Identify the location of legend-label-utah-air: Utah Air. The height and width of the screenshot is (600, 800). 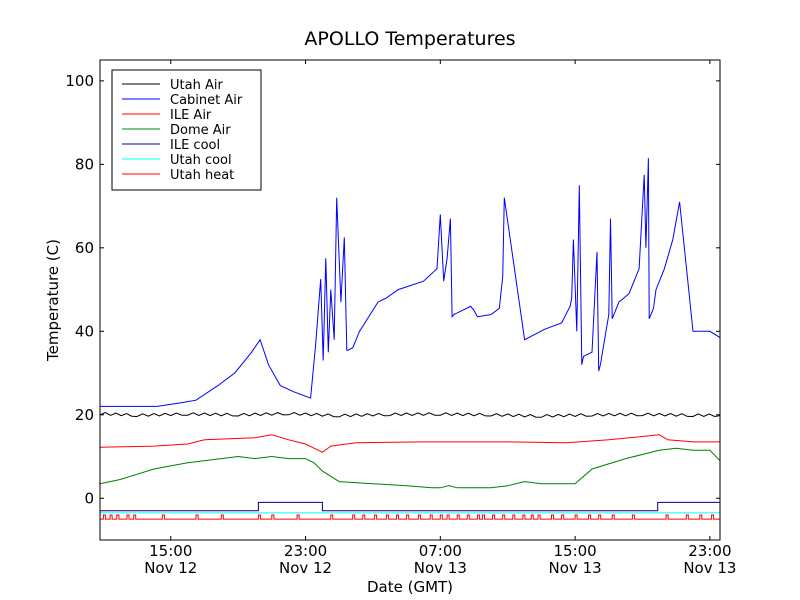
(196, 85).